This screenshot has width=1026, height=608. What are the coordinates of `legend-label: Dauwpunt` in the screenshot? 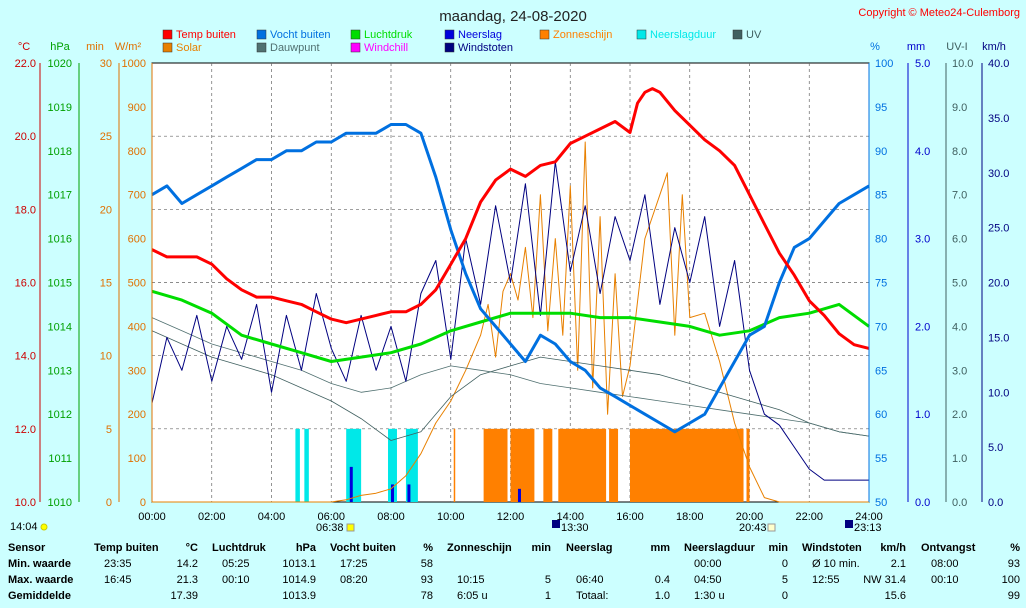 It's located at (295, 48).